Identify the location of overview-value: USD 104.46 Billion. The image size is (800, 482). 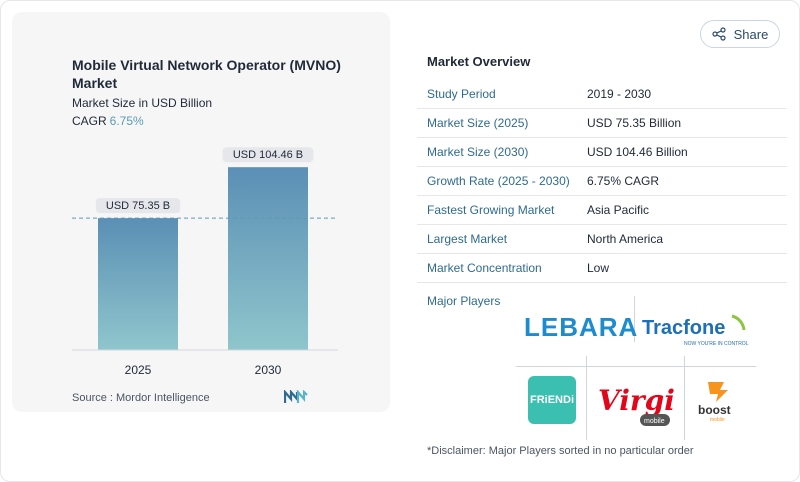
(637, 152).